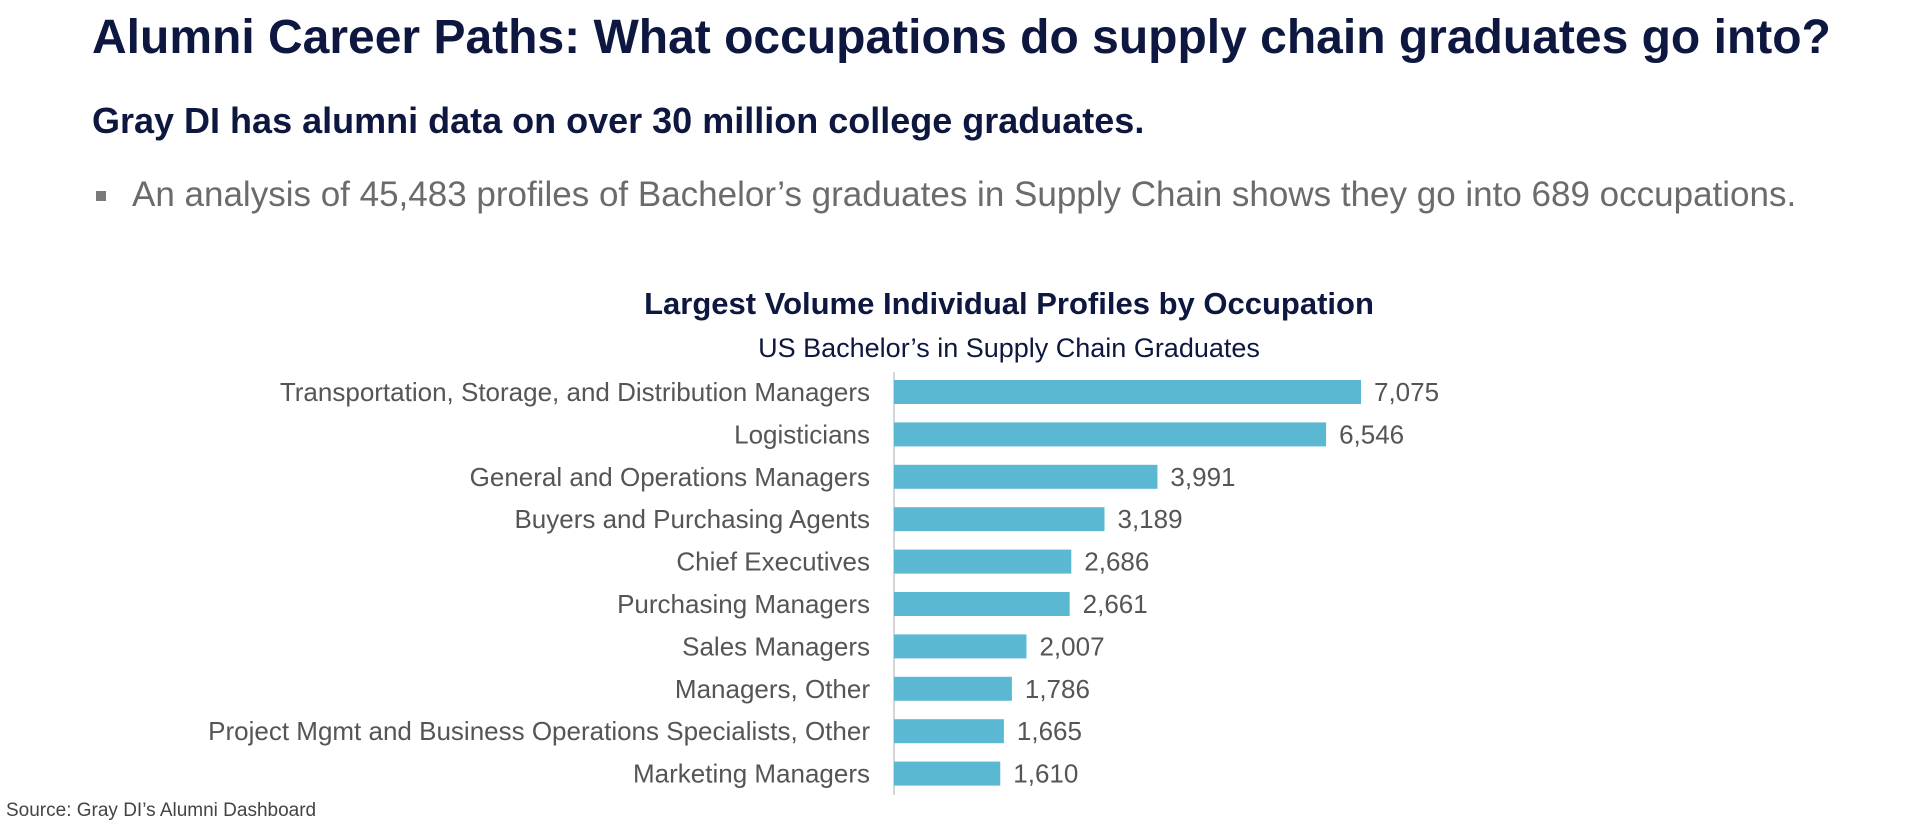  Describe the element at coordinates (1057, 689) in the screenshot. I see `data-label: 1,786` at that location.